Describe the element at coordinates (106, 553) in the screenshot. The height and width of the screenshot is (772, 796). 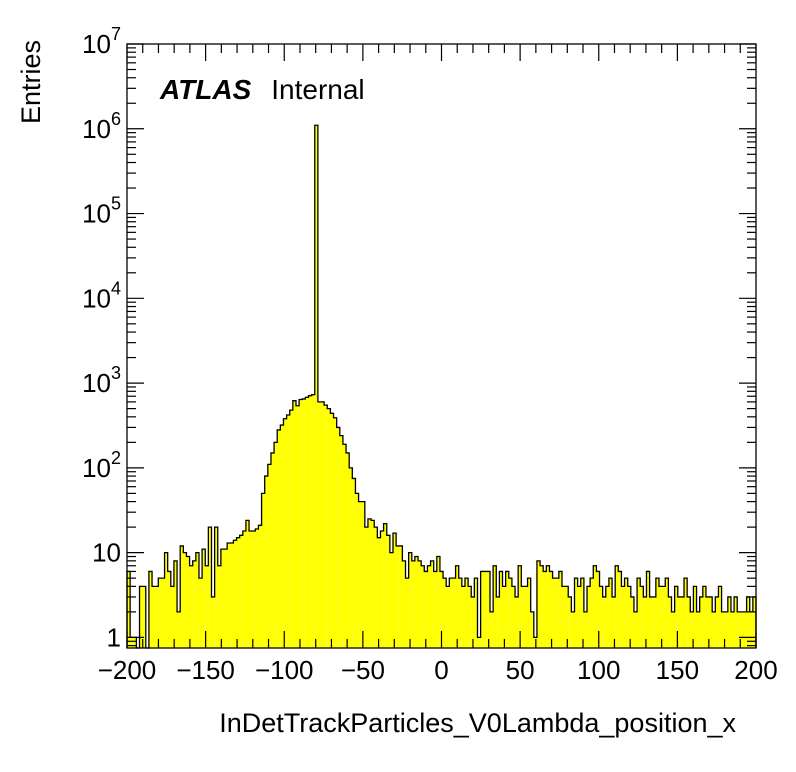
I see `y-tick-label: 10` at that location.